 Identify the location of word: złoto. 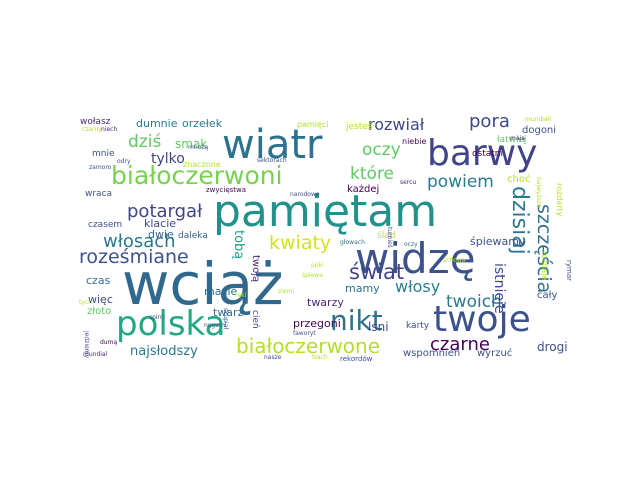
(99, 311).